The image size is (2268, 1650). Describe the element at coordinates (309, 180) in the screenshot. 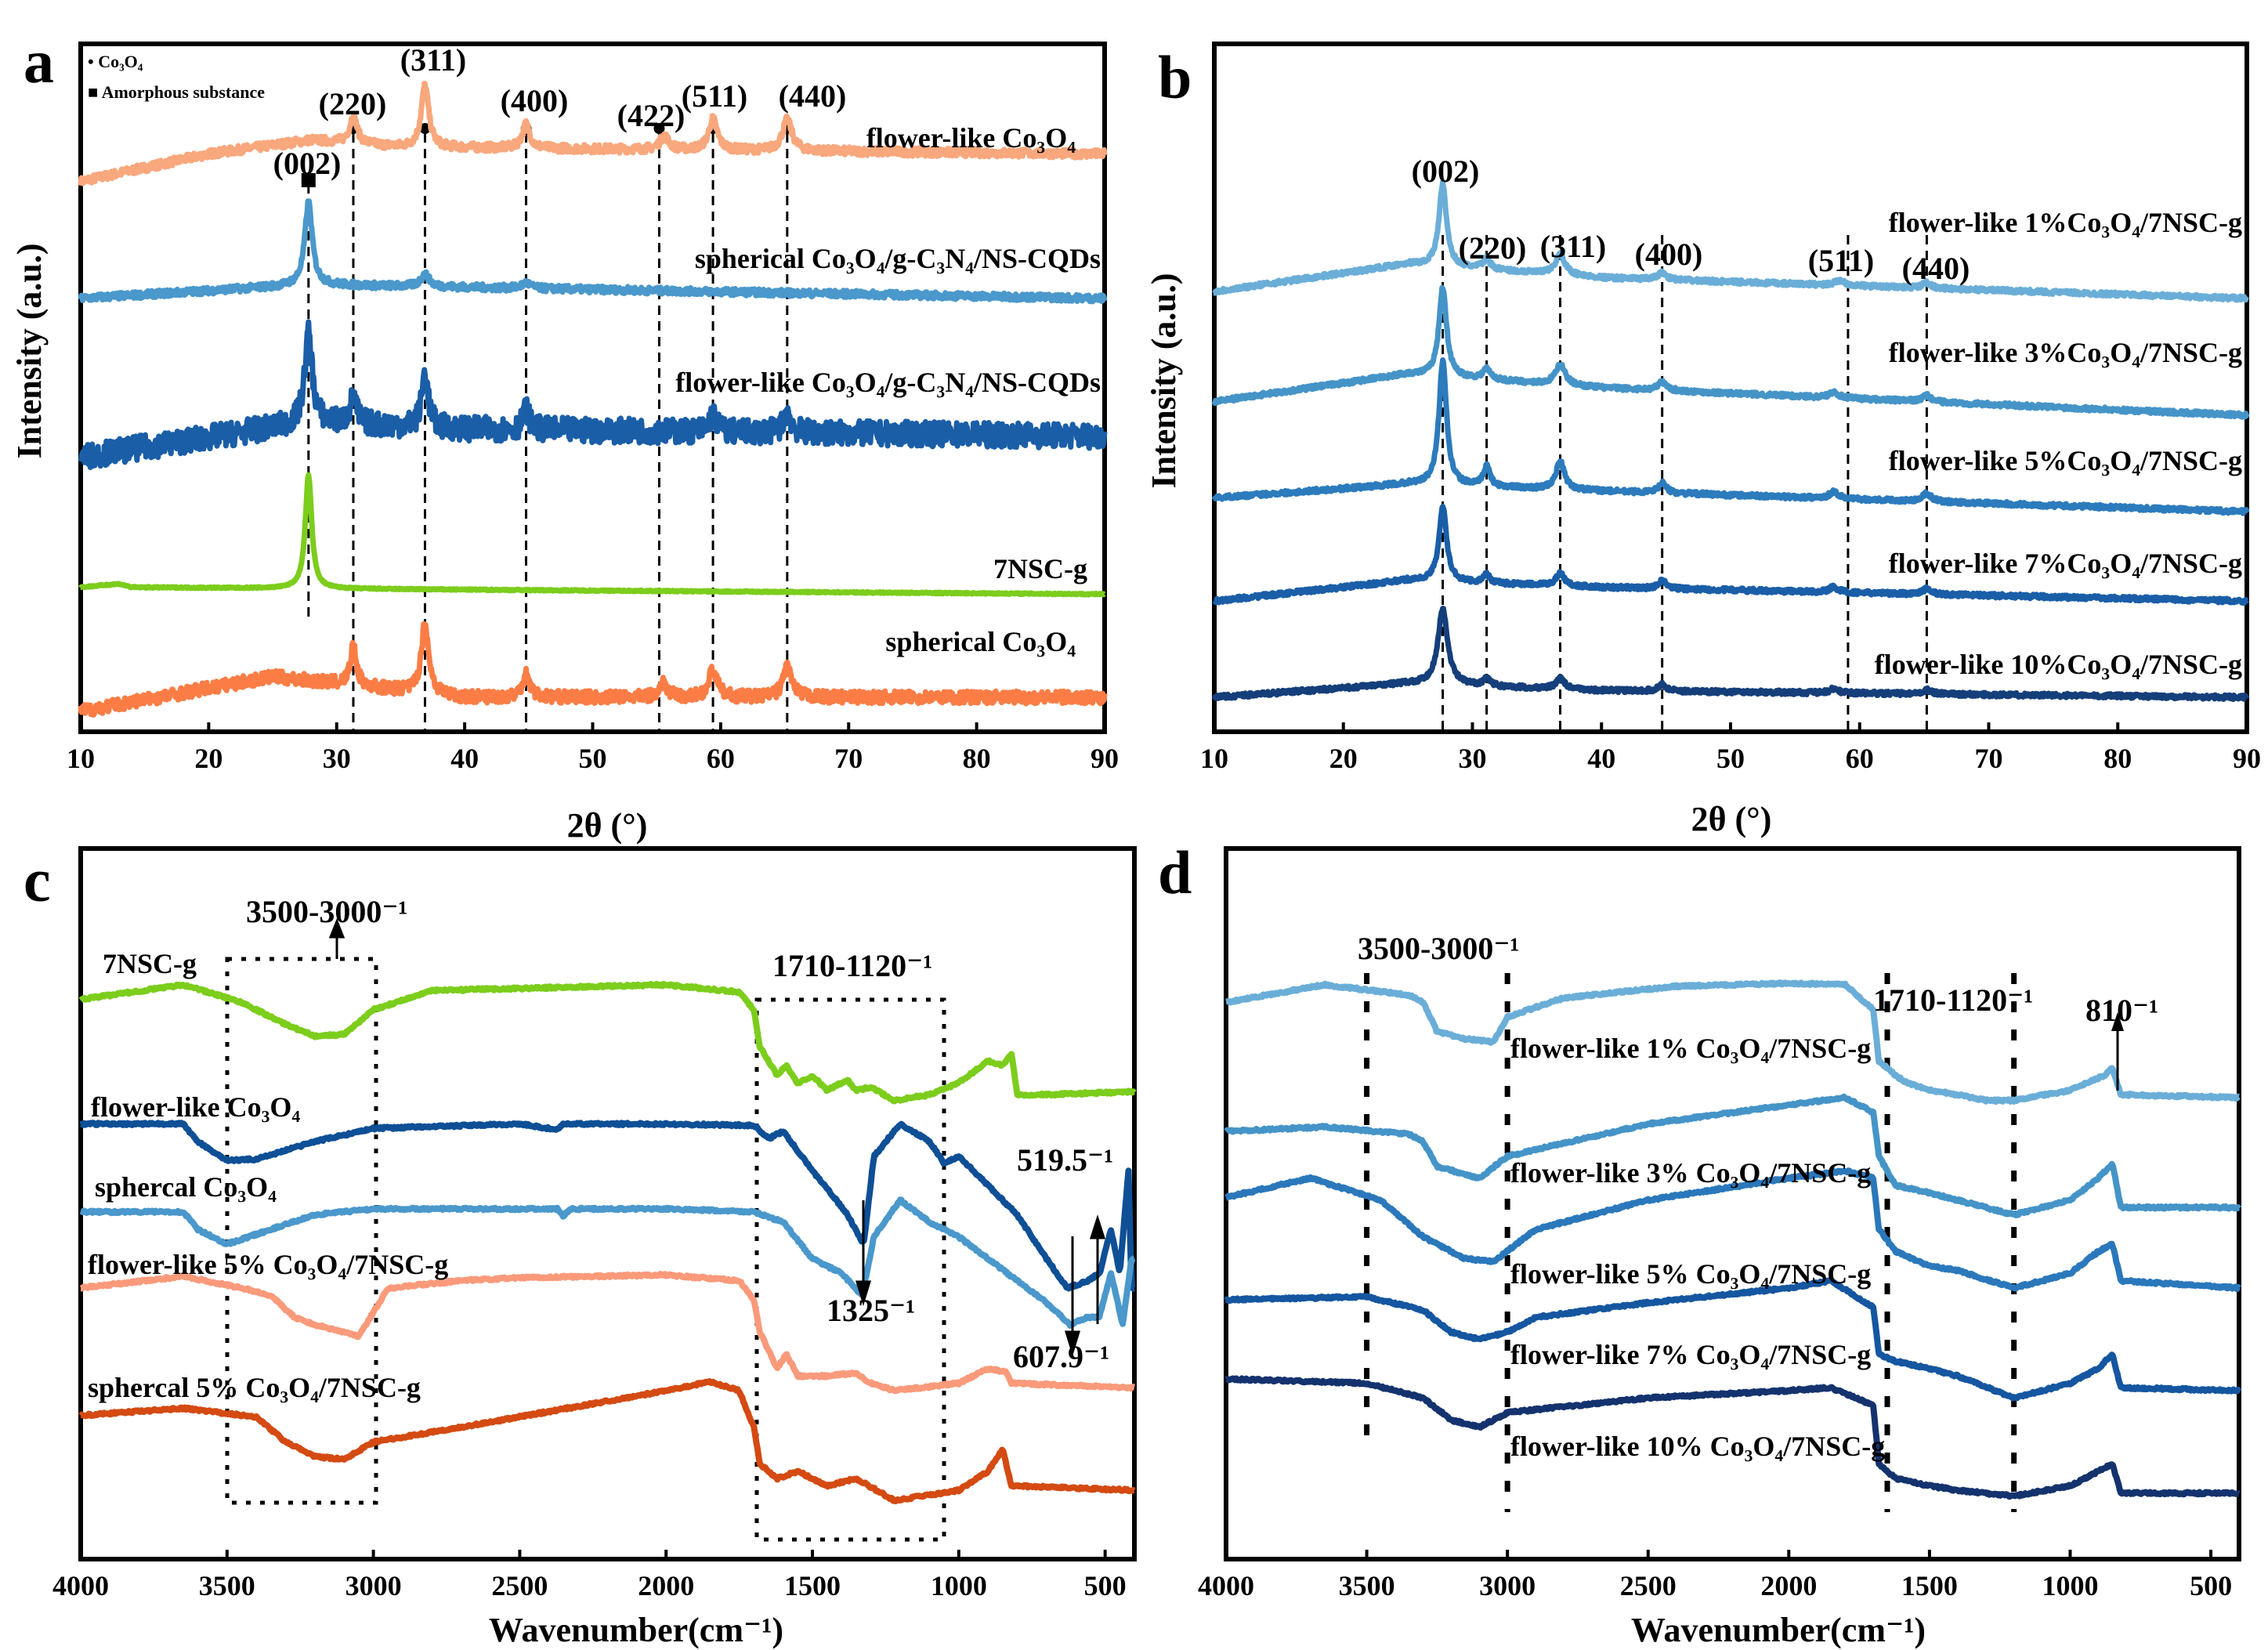

I see `amorphous-marker` at that location.